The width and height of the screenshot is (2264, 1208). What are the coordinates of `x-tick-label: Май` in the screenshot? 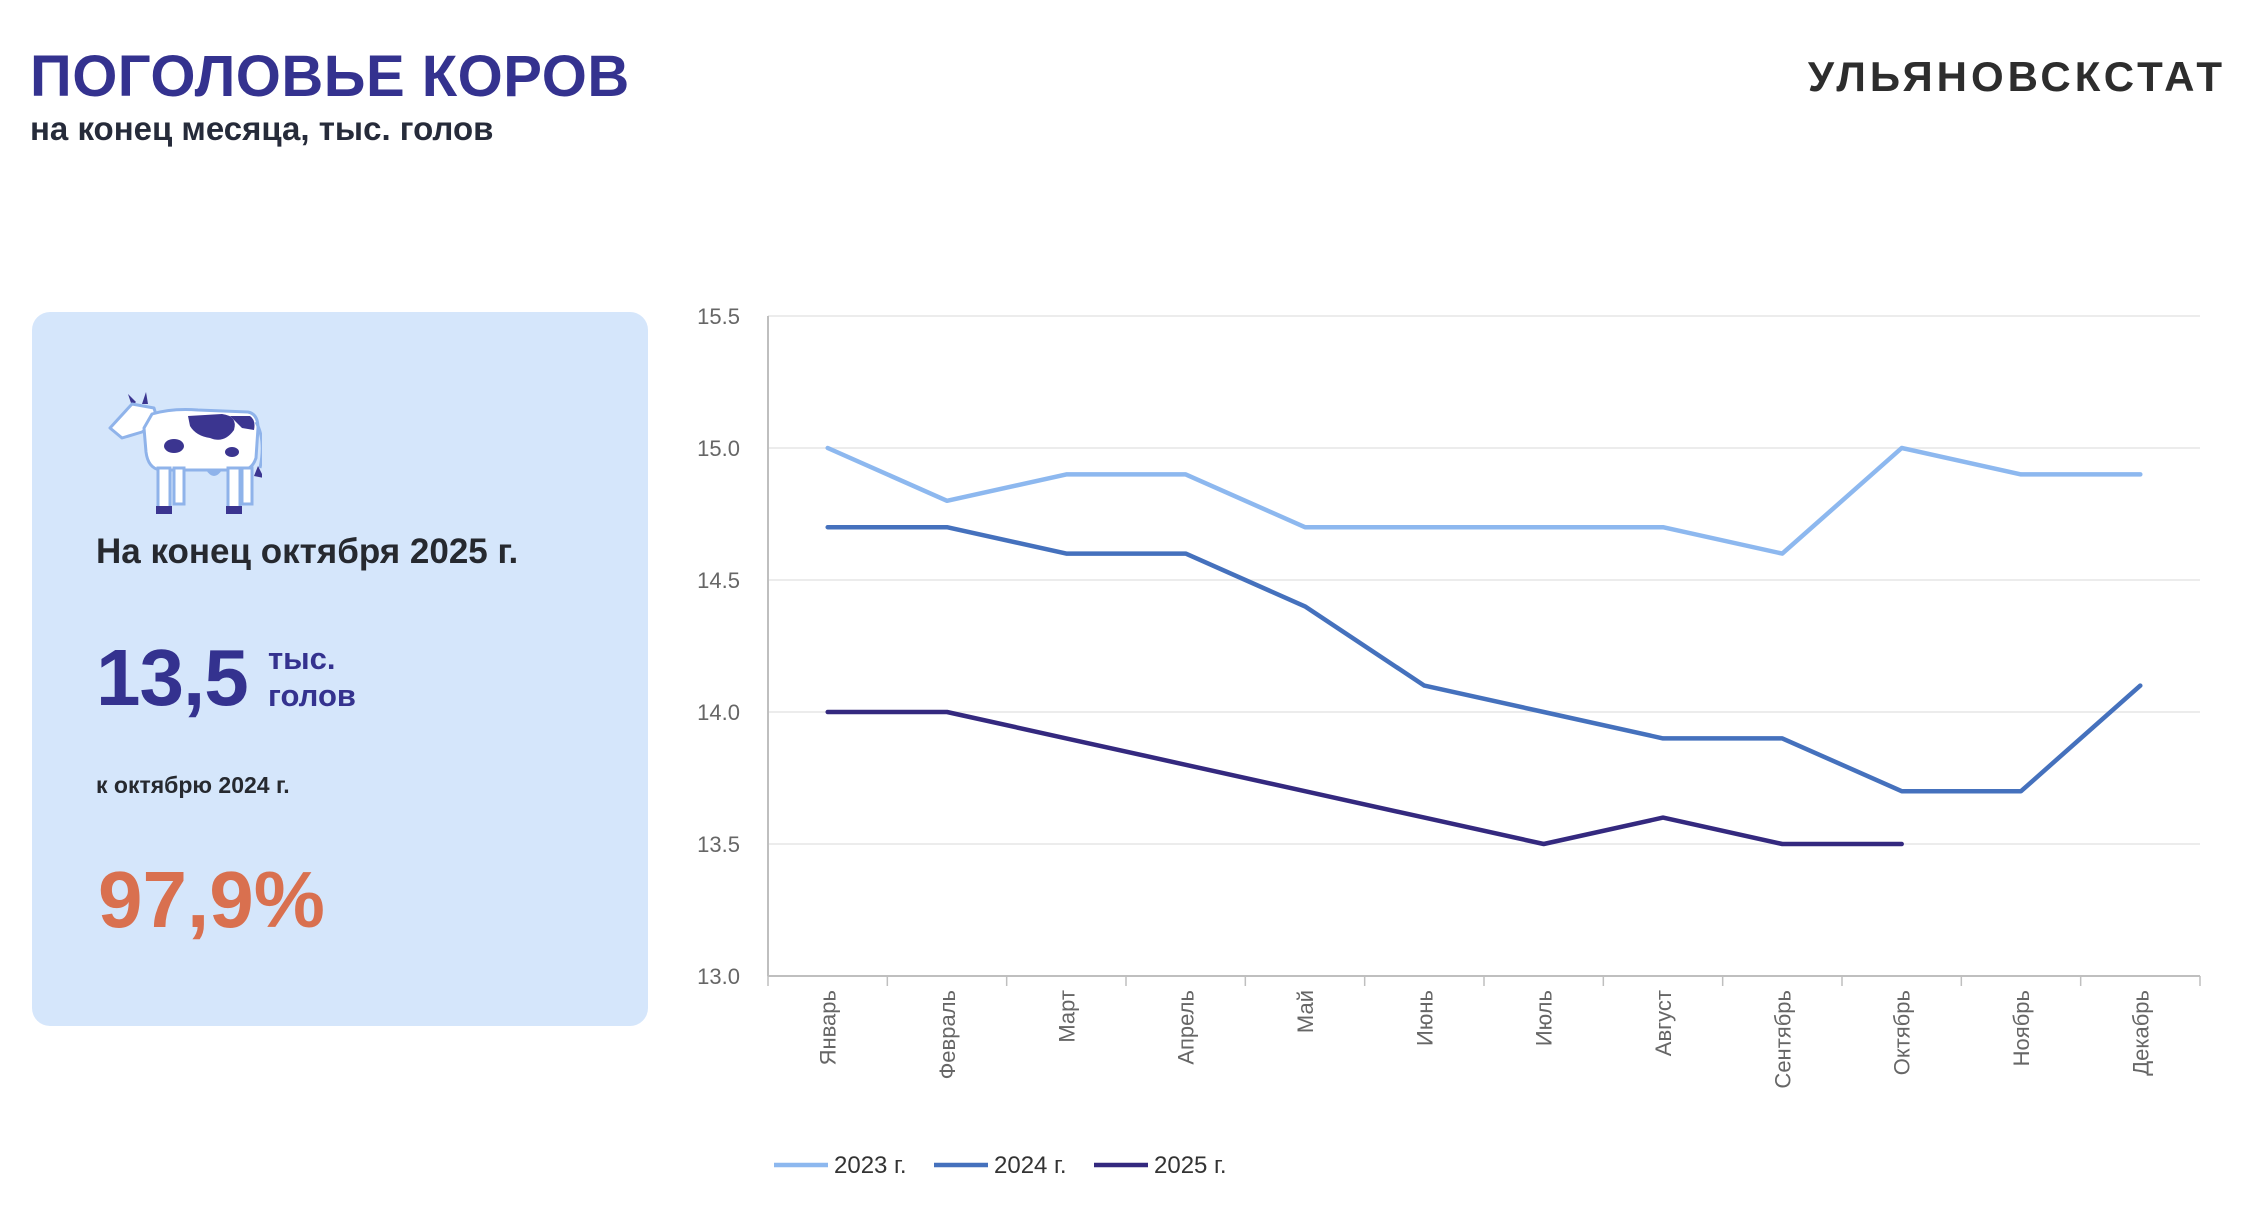 It's located at (1305, 1011).